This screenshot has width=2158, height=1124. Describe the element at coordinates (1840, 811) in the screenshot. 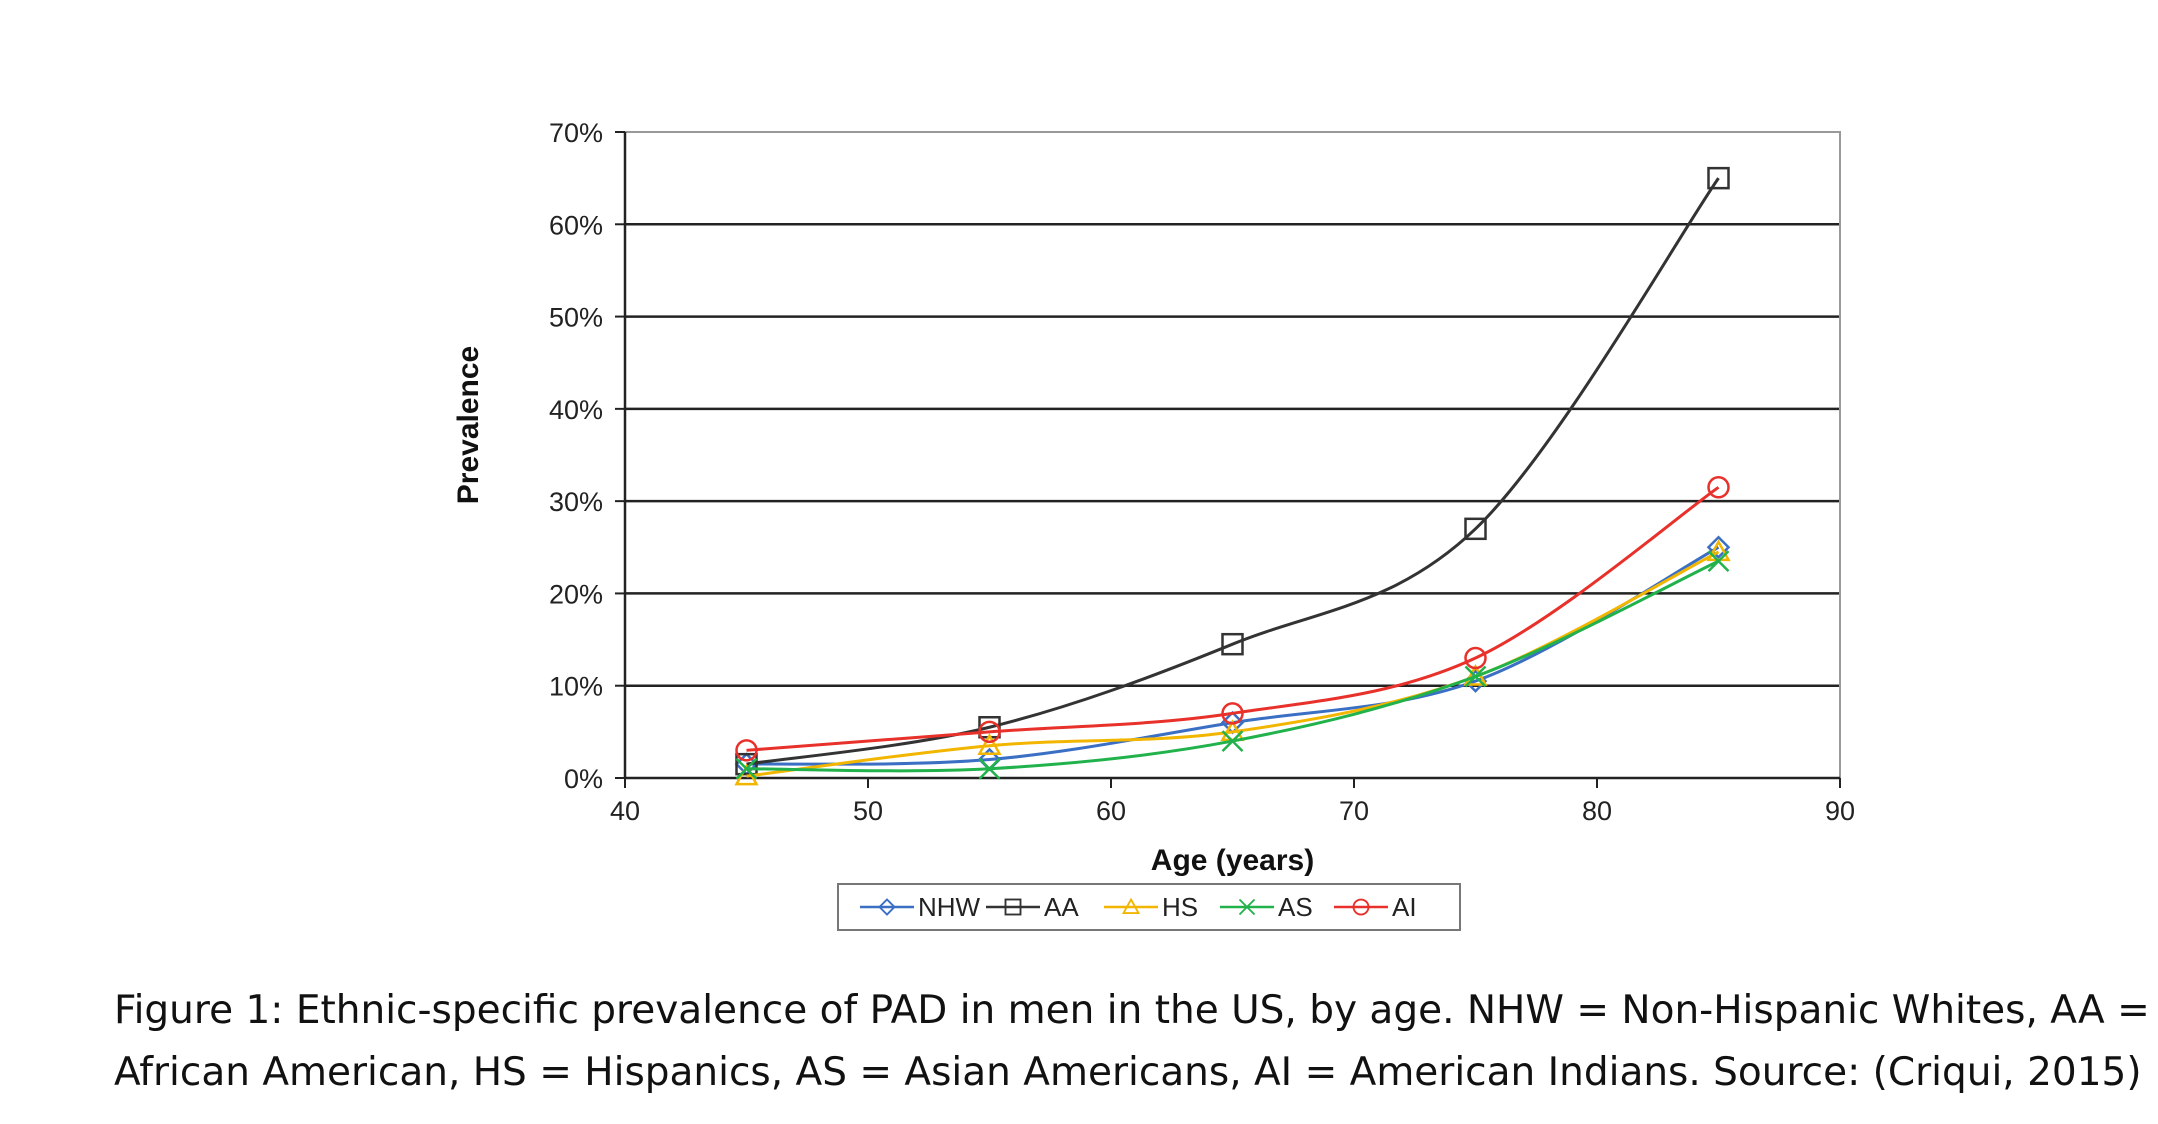

I see `x-tick-label: 90` at that location.